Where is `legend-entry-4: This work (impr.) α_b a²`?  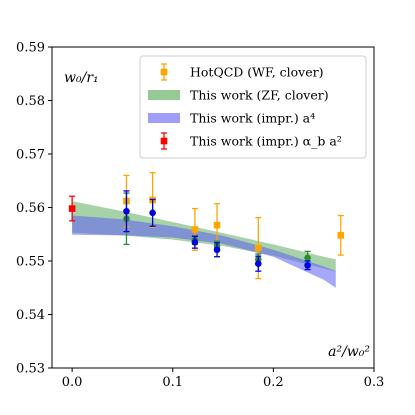
legend-entry-4: This work (impr.) α_b a² is located at coordinates (251, 141).